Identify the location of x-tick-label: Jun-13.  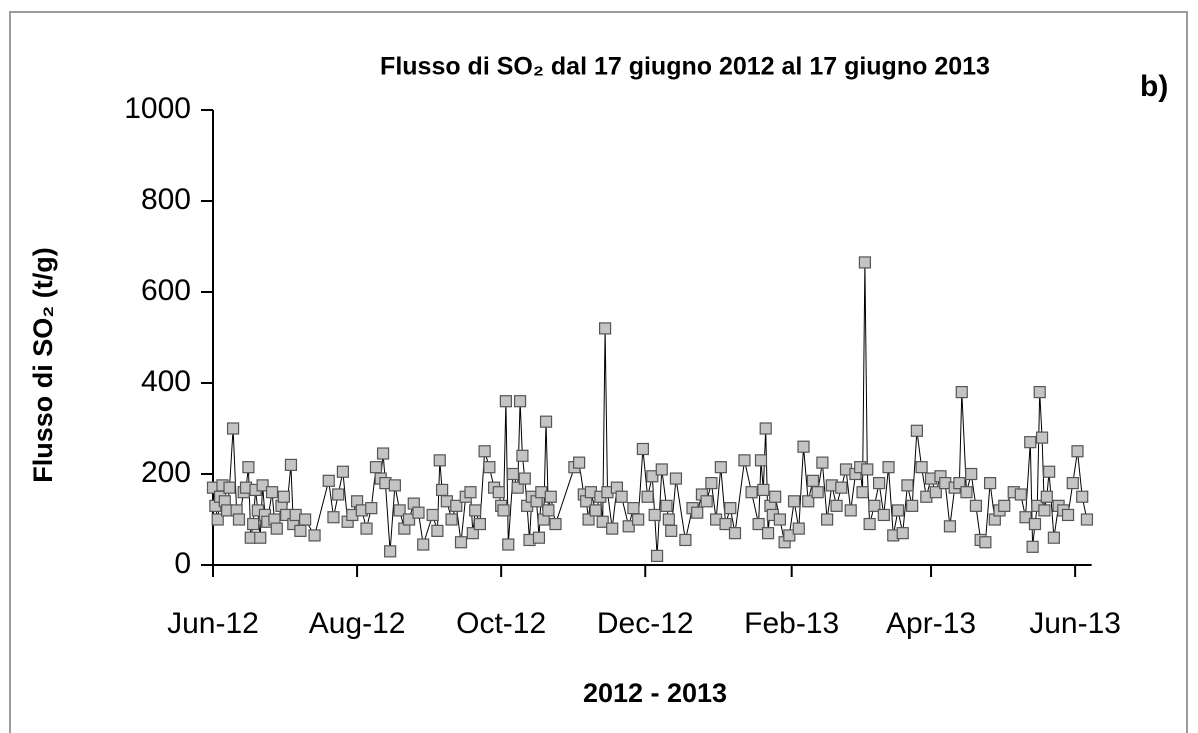
(1075, 623).